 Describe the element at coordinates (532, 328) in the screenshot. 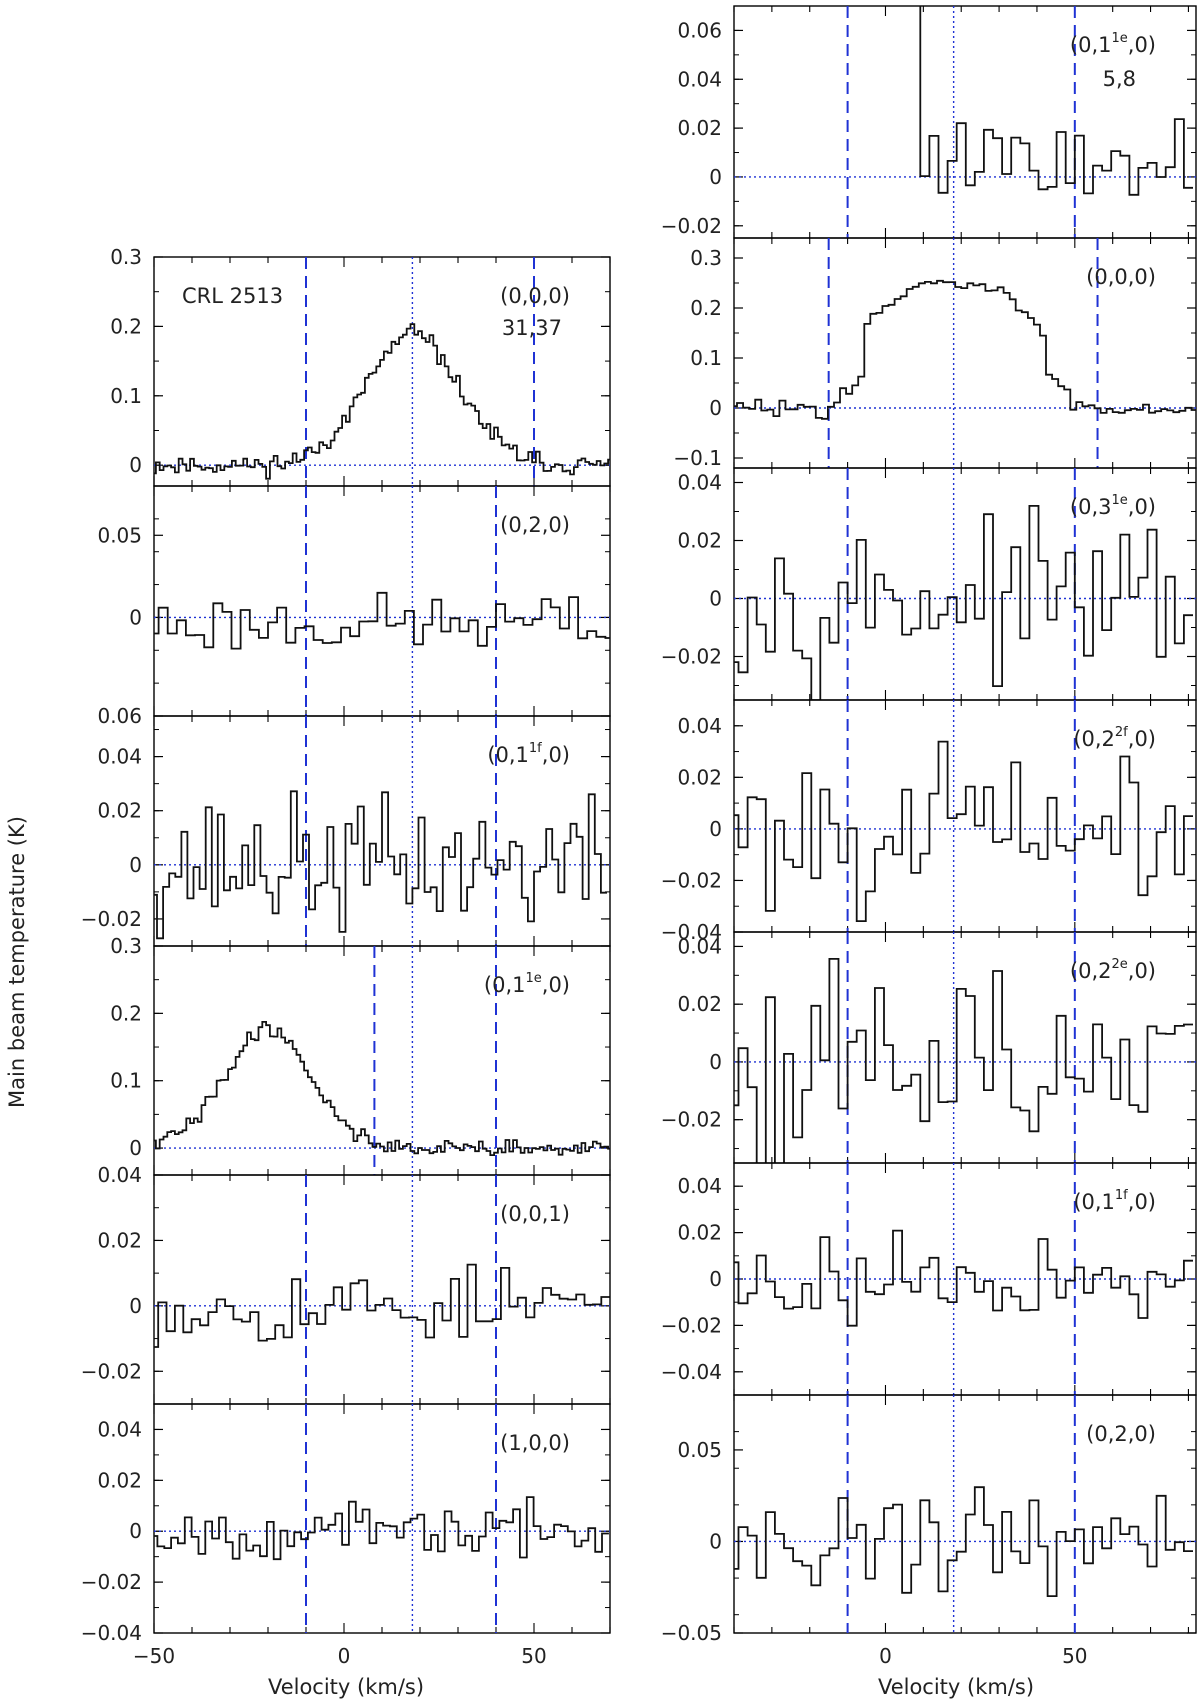

I see `panel-label-line2: 31,37` at that location.